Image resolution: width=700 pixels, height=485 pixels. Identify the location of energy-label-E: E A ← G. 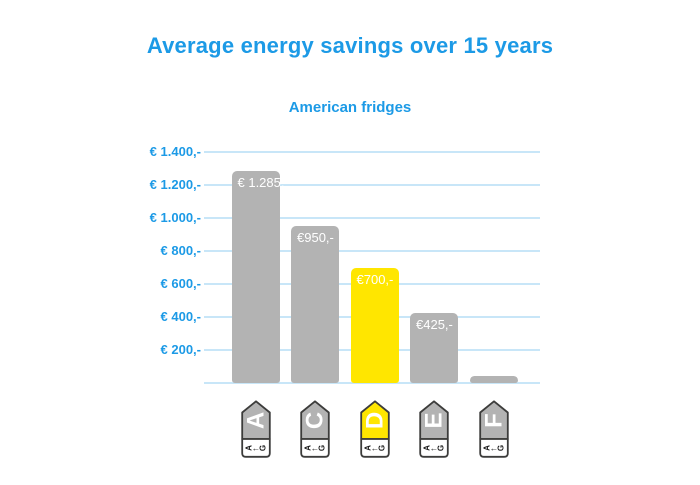
(434, 429).